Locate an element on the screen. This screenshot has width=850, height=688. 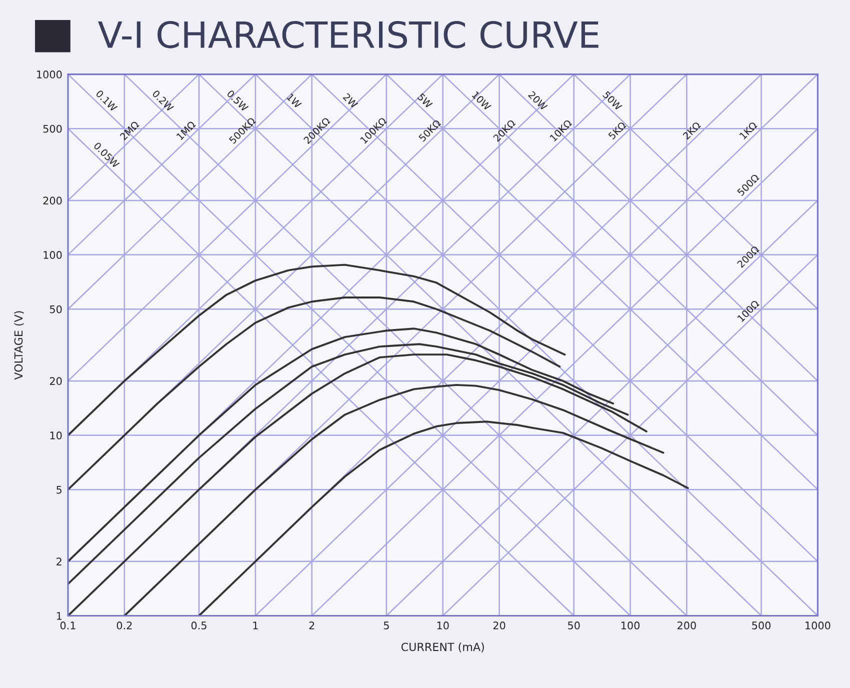
y-tick-label: 1000 is located at coordinates (49, 74).